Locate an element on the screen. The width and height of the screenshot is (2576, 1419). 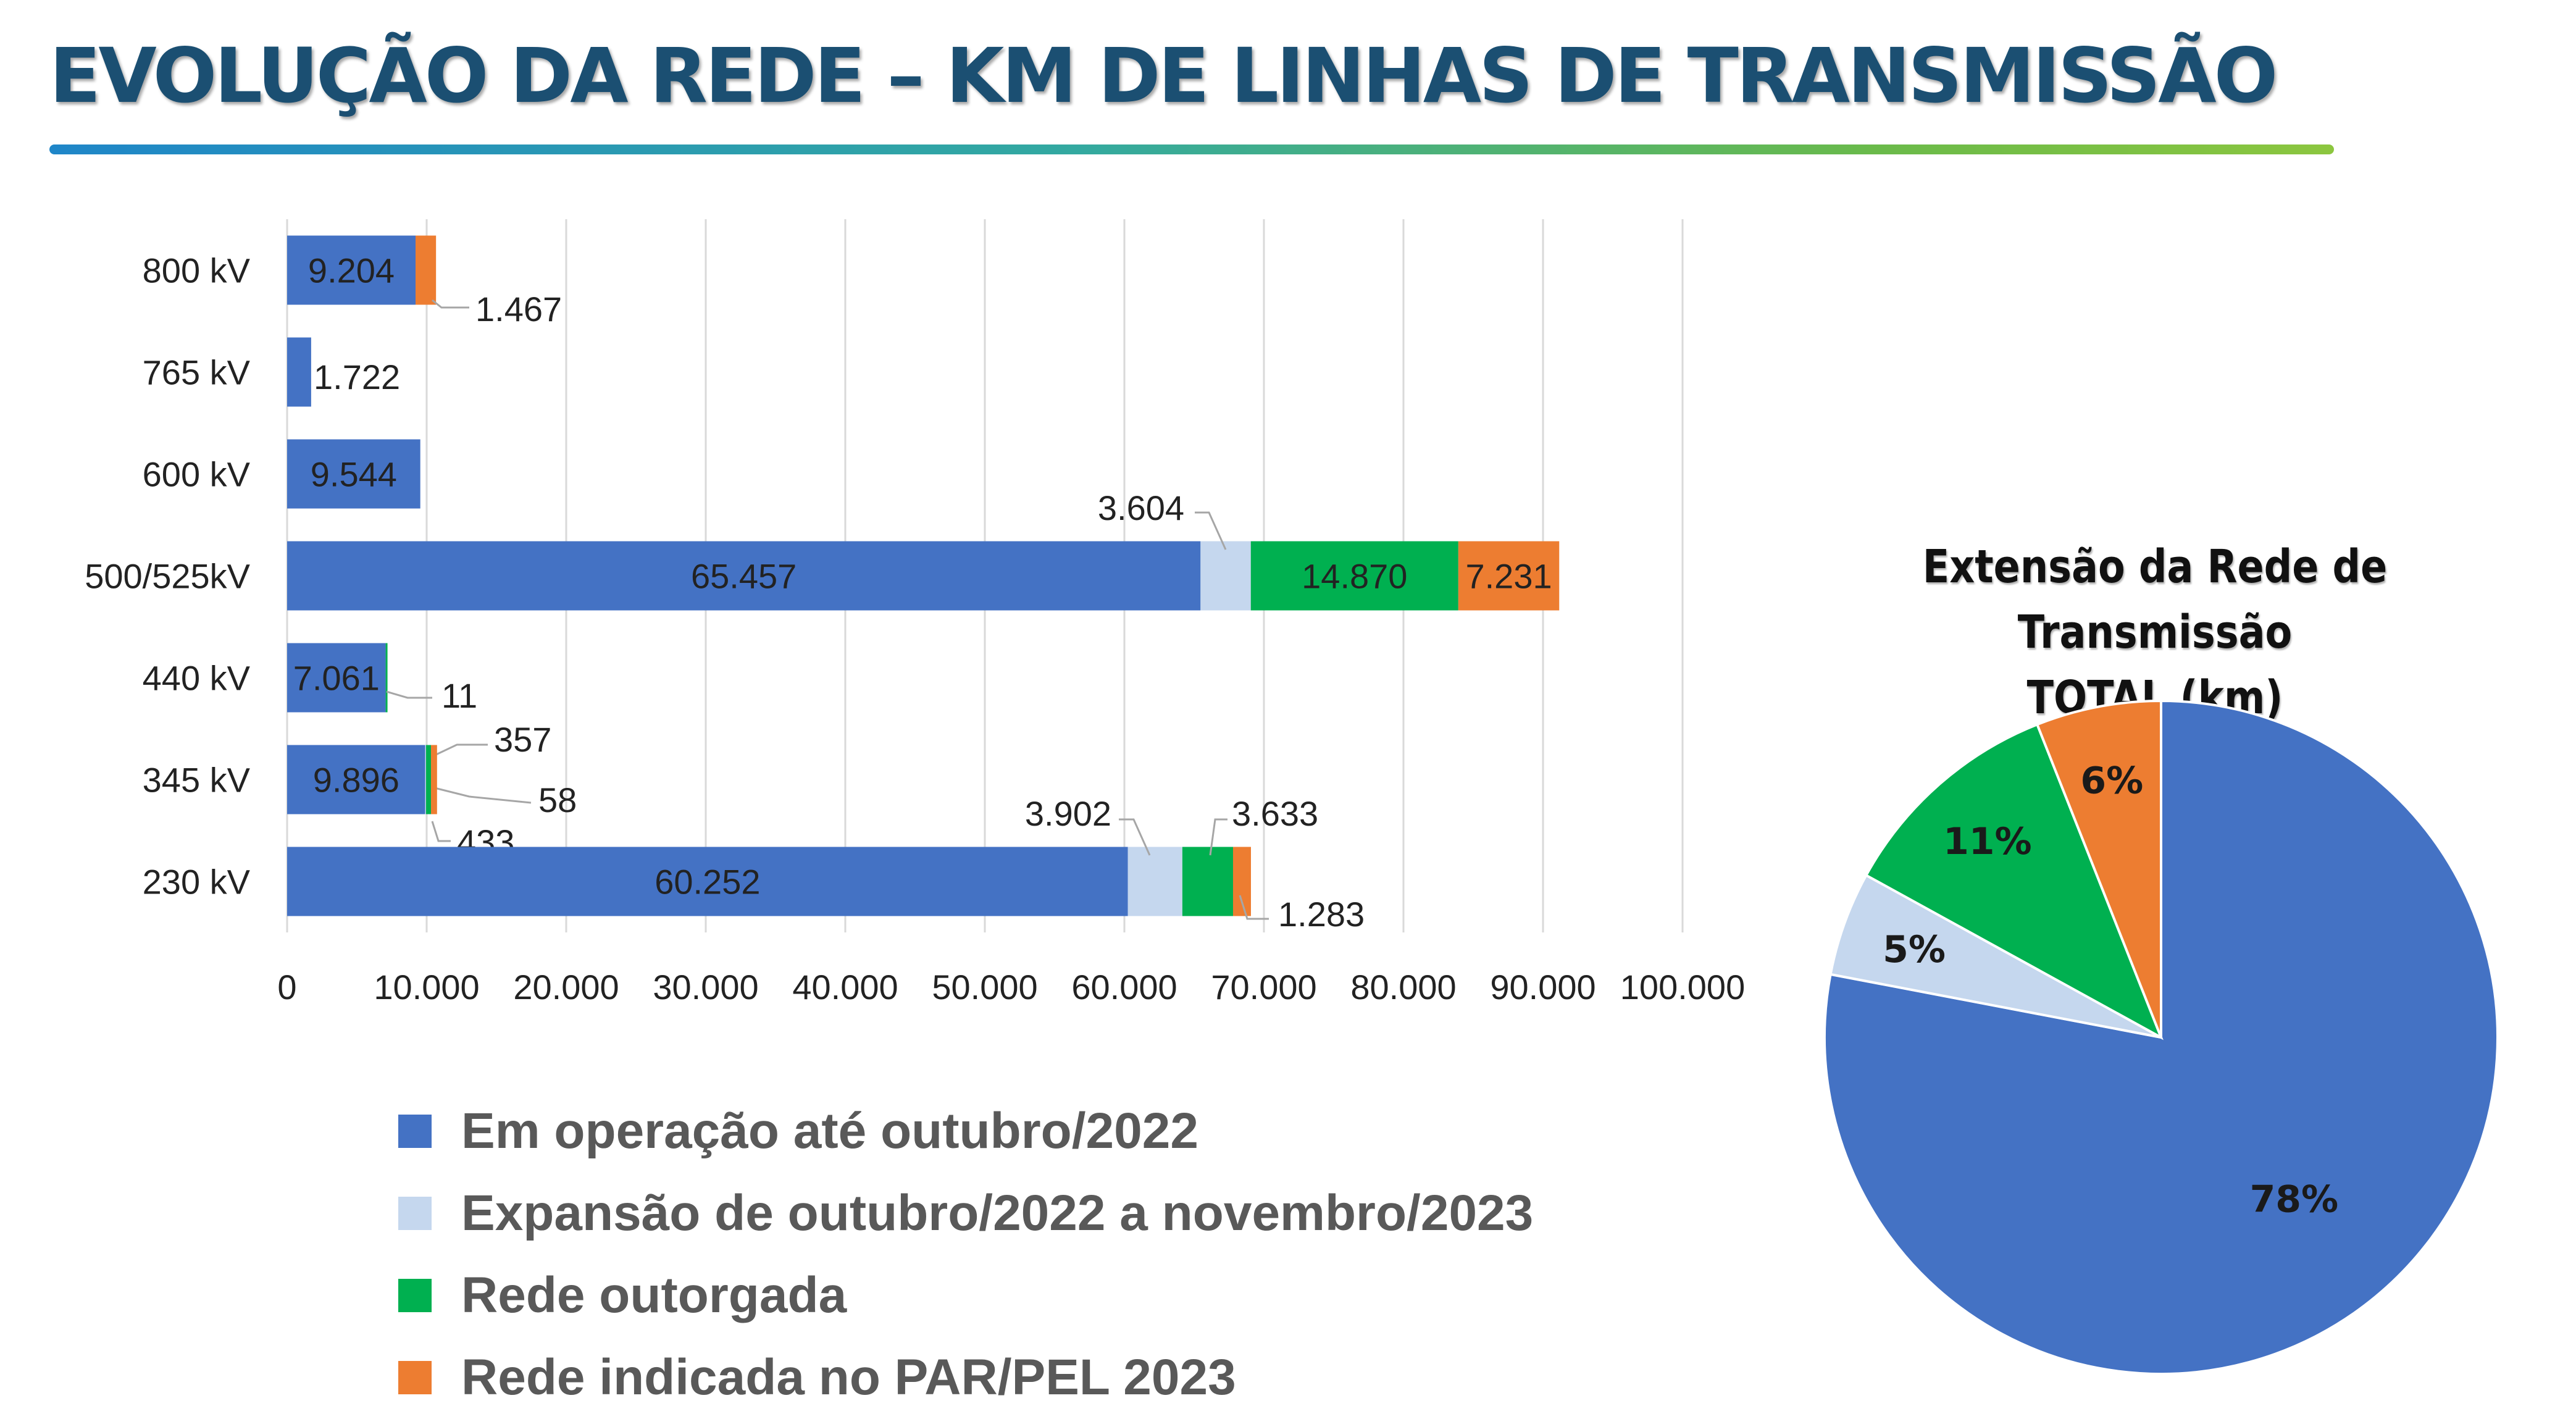
y-category-label: 765 kV is located at coordinates (197, 372).